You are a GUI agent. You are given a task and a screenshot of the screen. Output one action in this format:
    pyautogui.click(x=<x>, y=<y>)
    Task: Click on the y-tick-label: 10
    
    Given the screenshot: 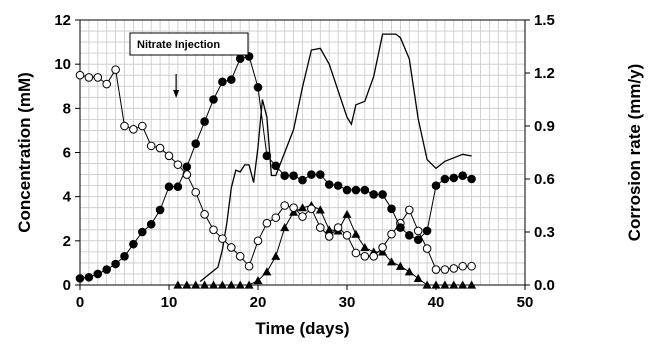 What is the action you would take?
    pyautogui.click(x=62, y=64)
    